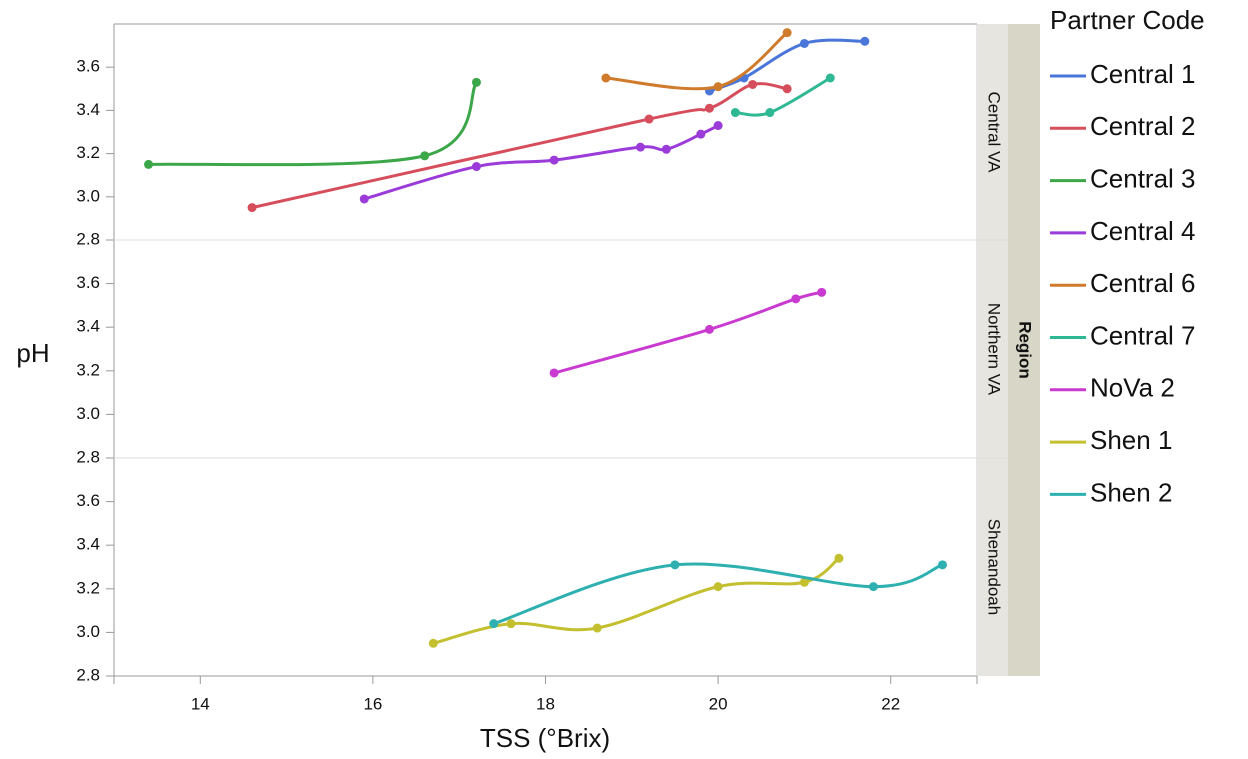  I want to click on legend-label: Central 1, so click(1143, 74).